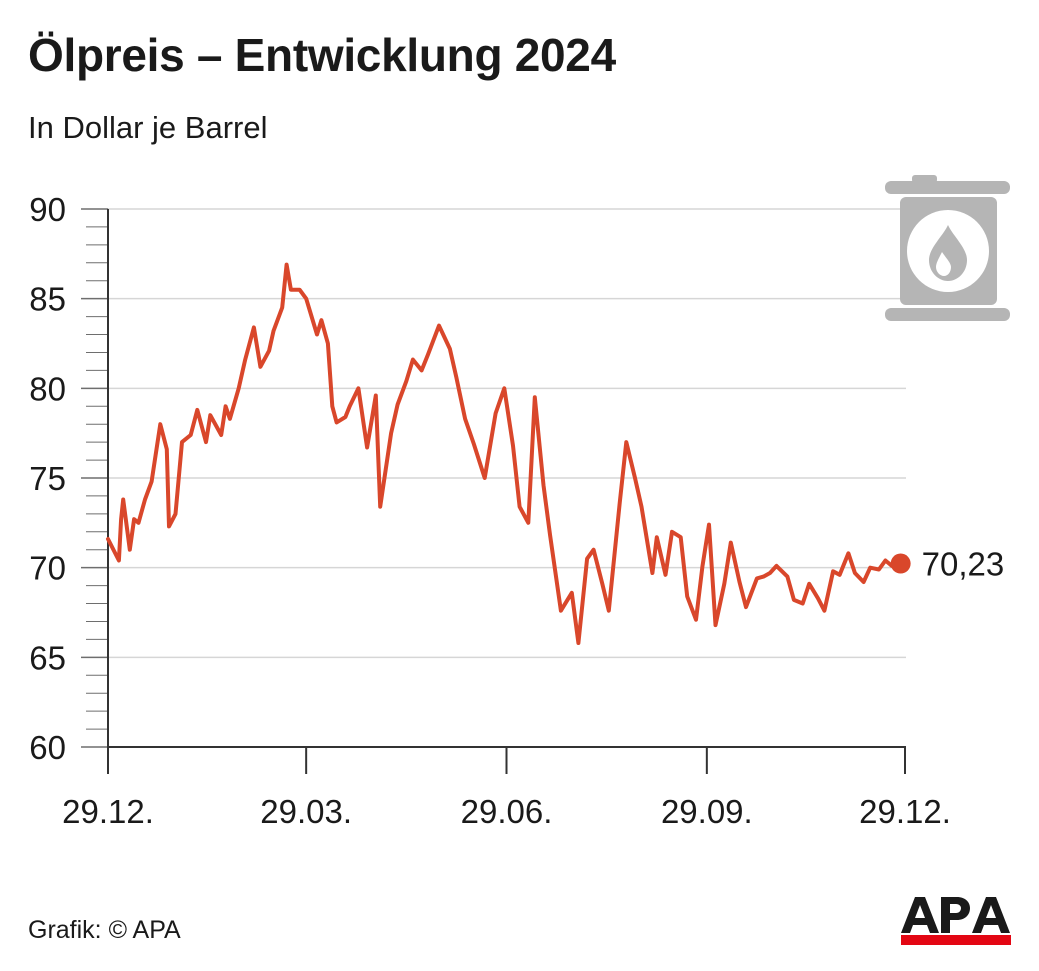  Describe the element at coordinates (947, 248) in the screenshot. I see `oil-barrel-icon` at that location.